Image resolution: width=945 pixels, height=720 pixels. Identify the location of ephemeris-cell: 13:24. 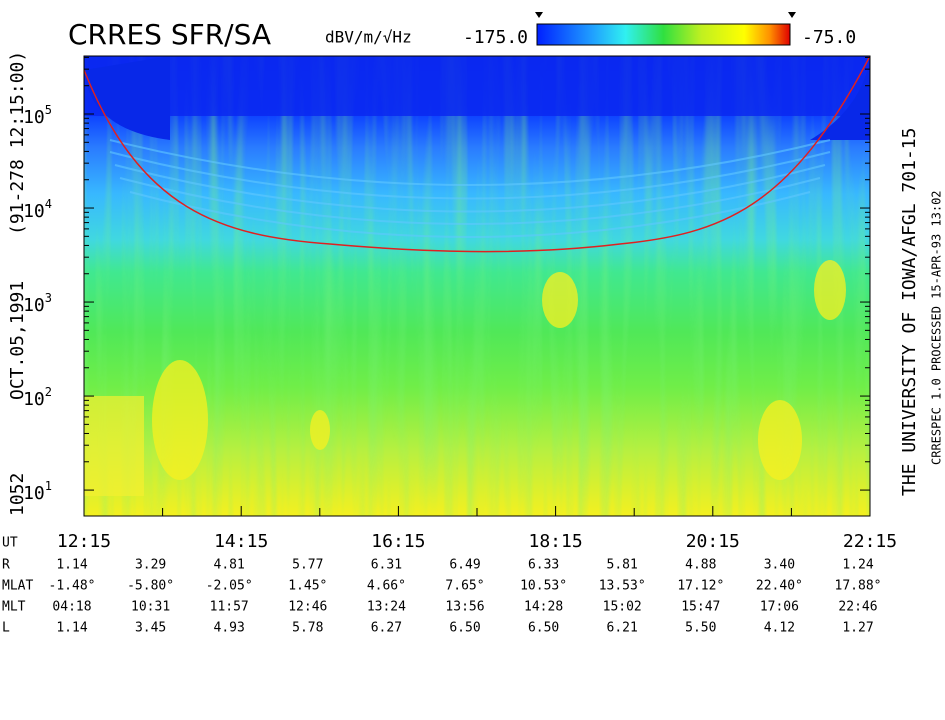
(386, 607).